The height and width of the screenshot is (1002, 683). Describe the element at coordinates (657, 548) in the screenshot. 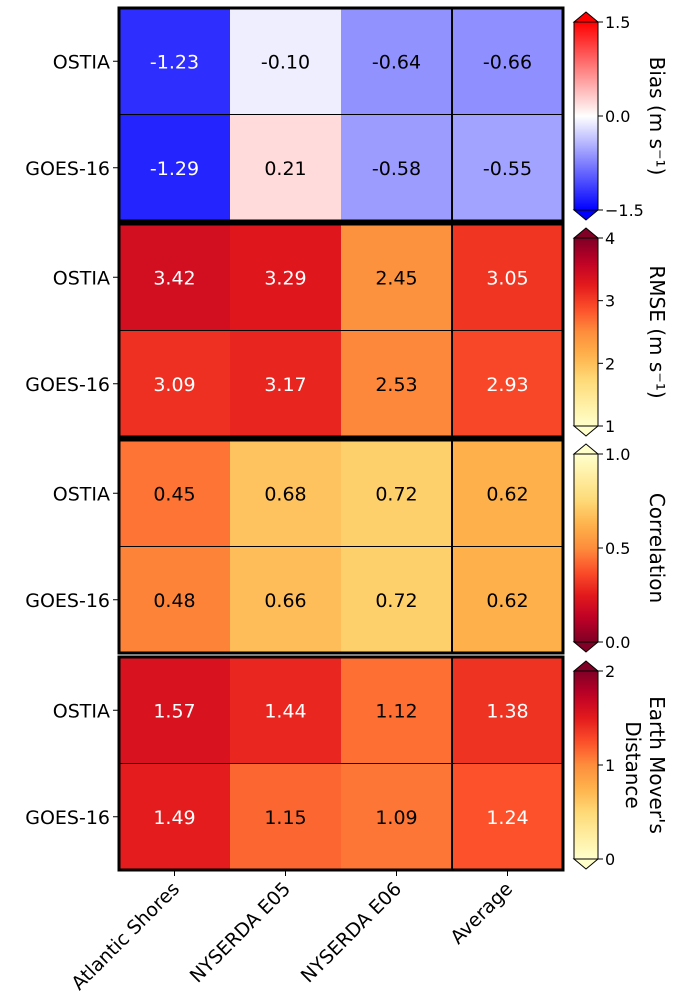

I see `colorbar-label: Correlation` at that location.